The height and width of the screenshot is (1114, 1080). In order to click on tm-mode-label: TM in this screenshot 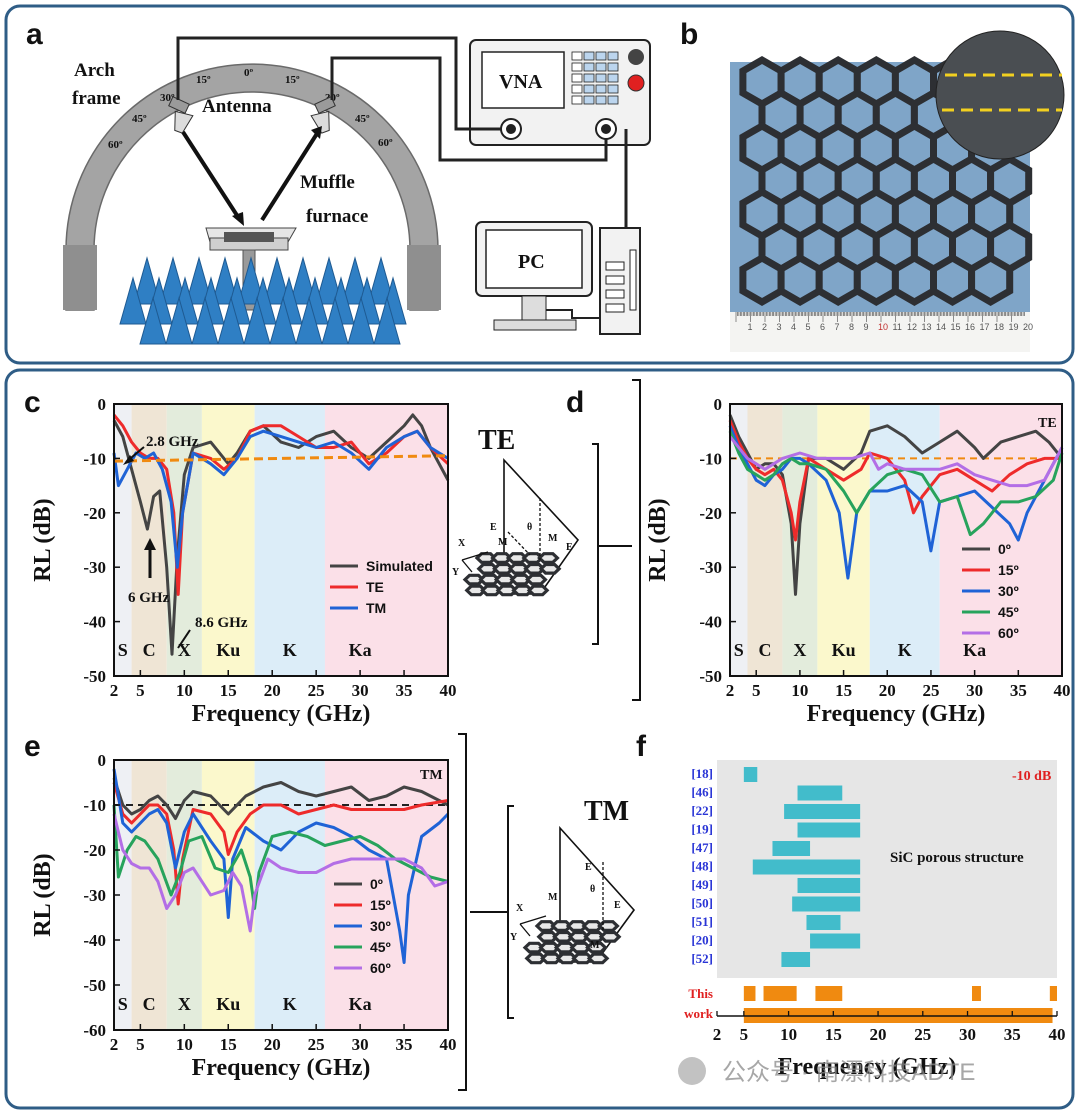, I will do `click(431, 775)`.